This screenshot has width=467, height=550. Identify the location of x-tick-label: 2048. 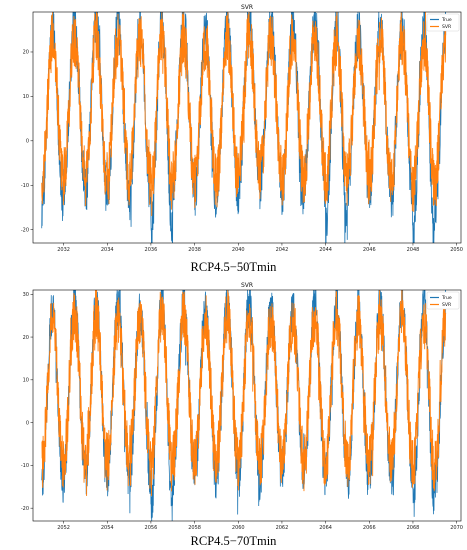
(413, 250).